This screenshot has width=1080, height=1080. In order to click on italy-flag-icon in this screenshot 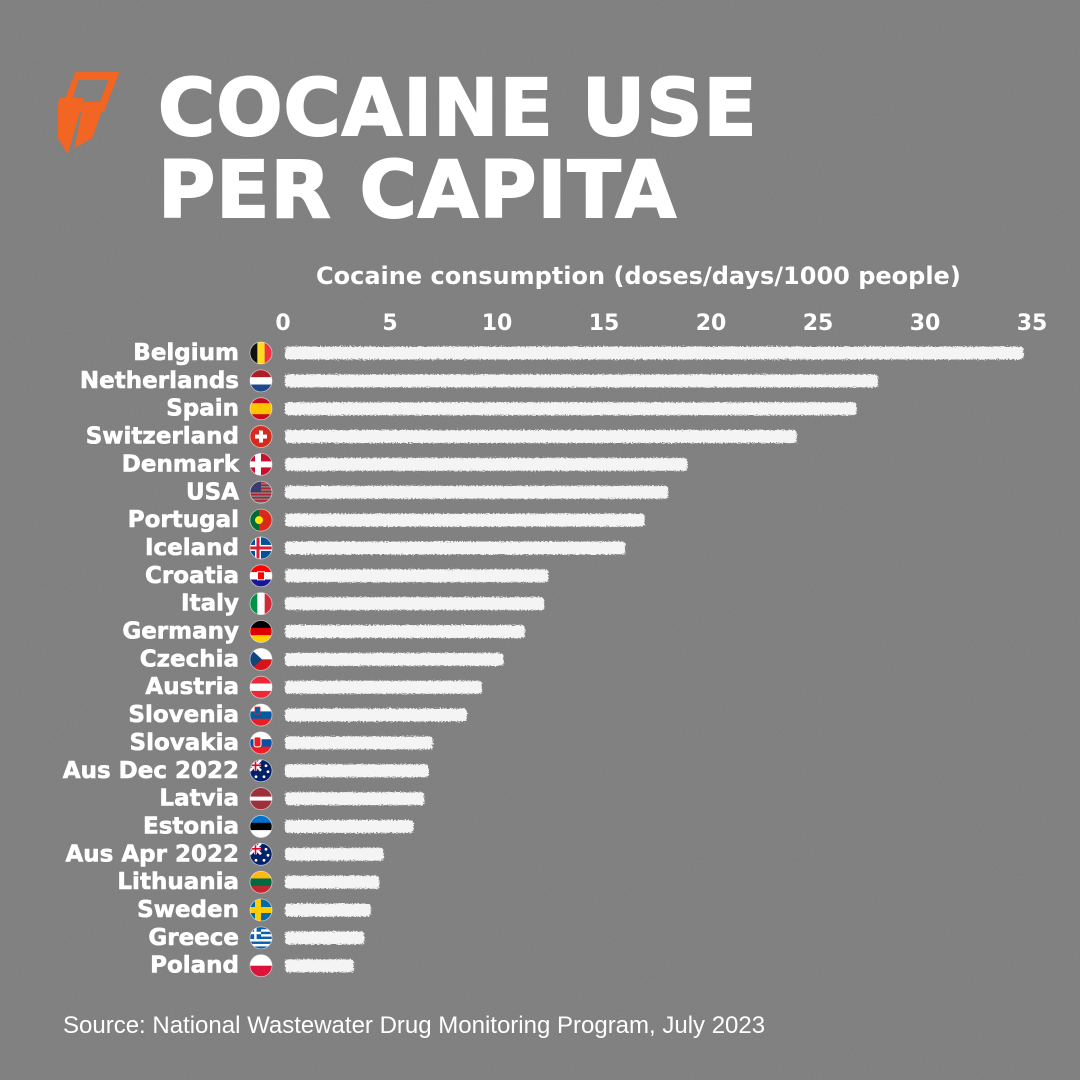, I will do `click(261, 604)`.